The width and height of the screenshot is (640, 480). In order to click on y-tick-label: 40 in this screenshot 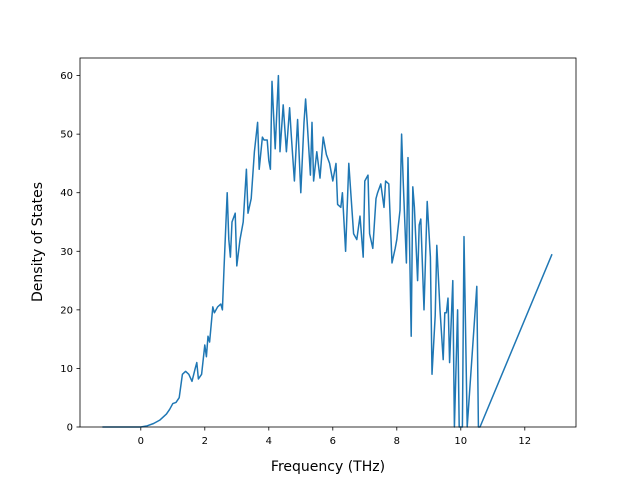, I will do `click(66, 193)`.